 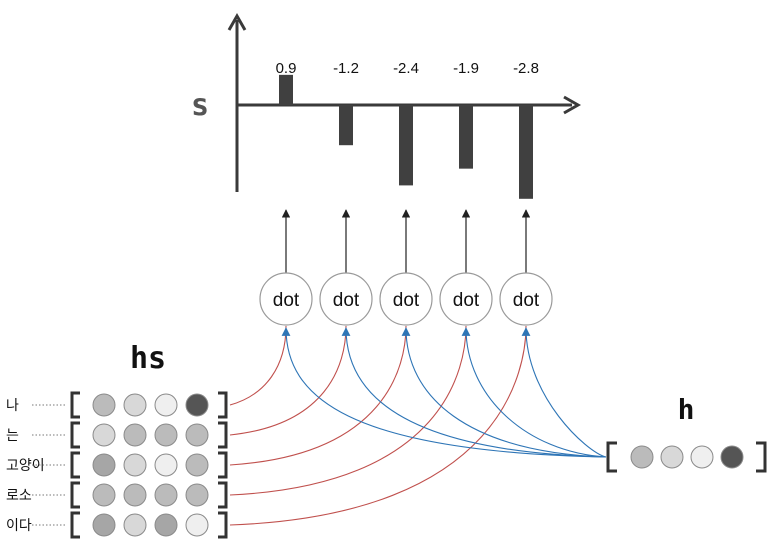 What do you see at coordinates (686, 409) in the screenshot?
I see `h-symbol: h` at bounding box center [686, 409].